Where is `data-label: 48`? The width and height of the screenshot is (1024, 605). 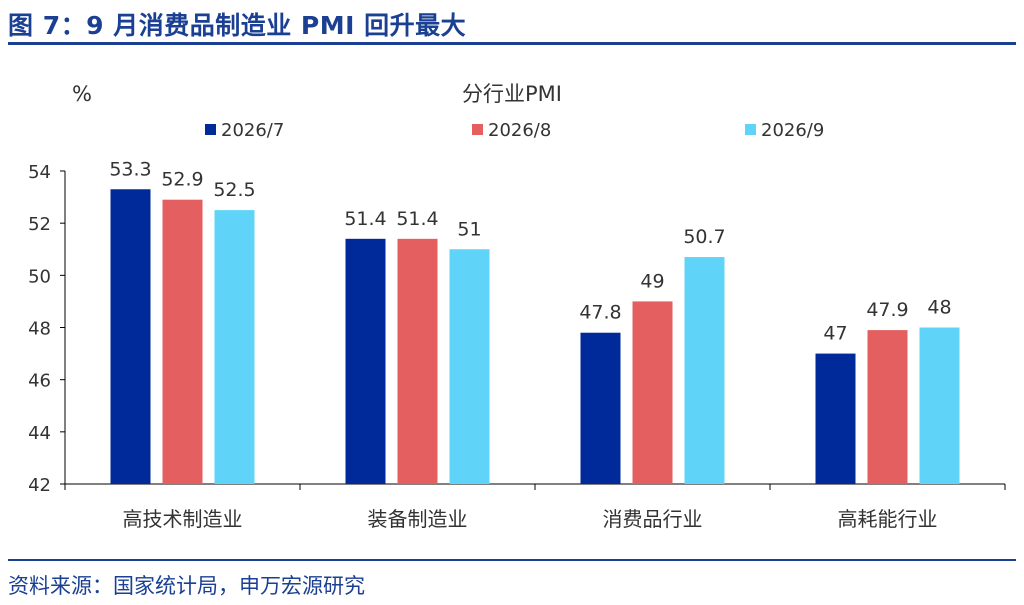
data-label: 48 is located at coordinates (939, 308).